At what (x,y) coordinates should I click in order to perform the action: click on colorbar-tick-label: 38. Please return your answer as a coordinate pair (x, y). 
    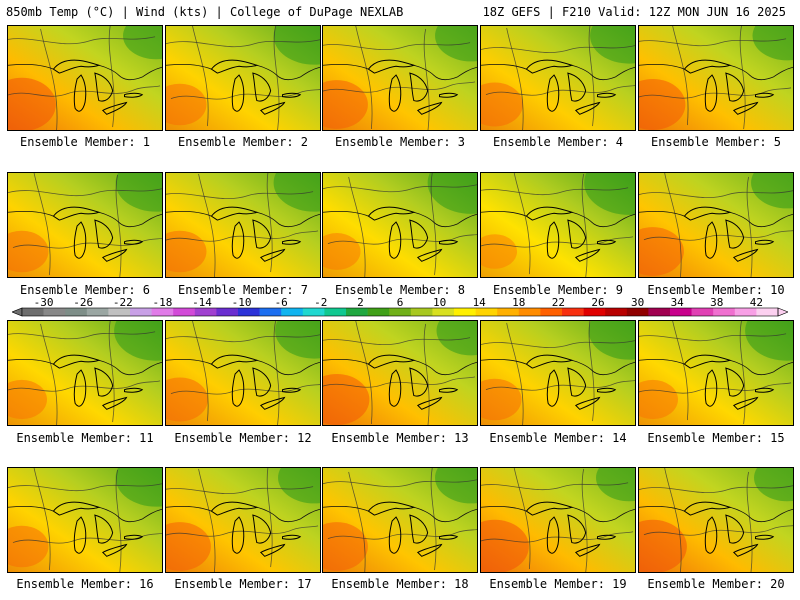
    Looking at the image, I should click on (716, 302).